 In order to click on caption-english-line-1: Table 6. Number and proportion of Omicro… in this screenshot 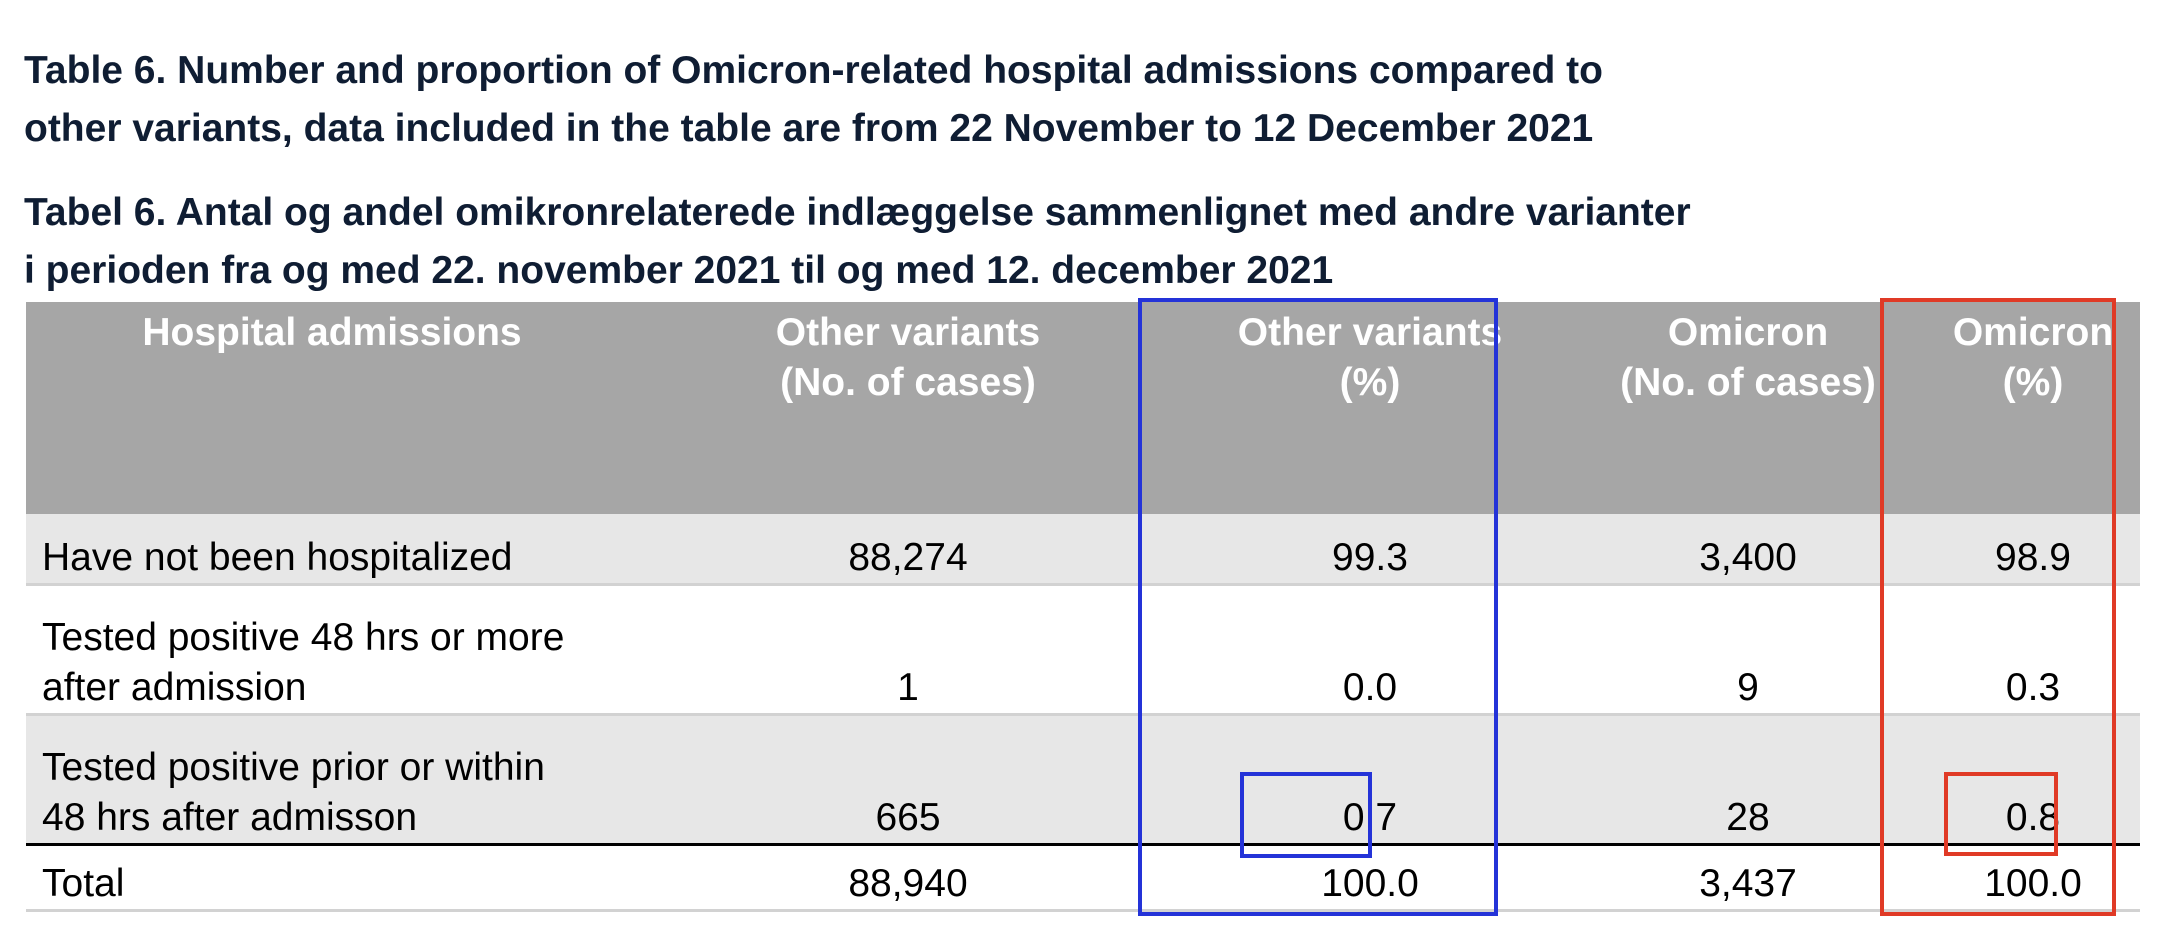, I will do `click(813, 70)`.